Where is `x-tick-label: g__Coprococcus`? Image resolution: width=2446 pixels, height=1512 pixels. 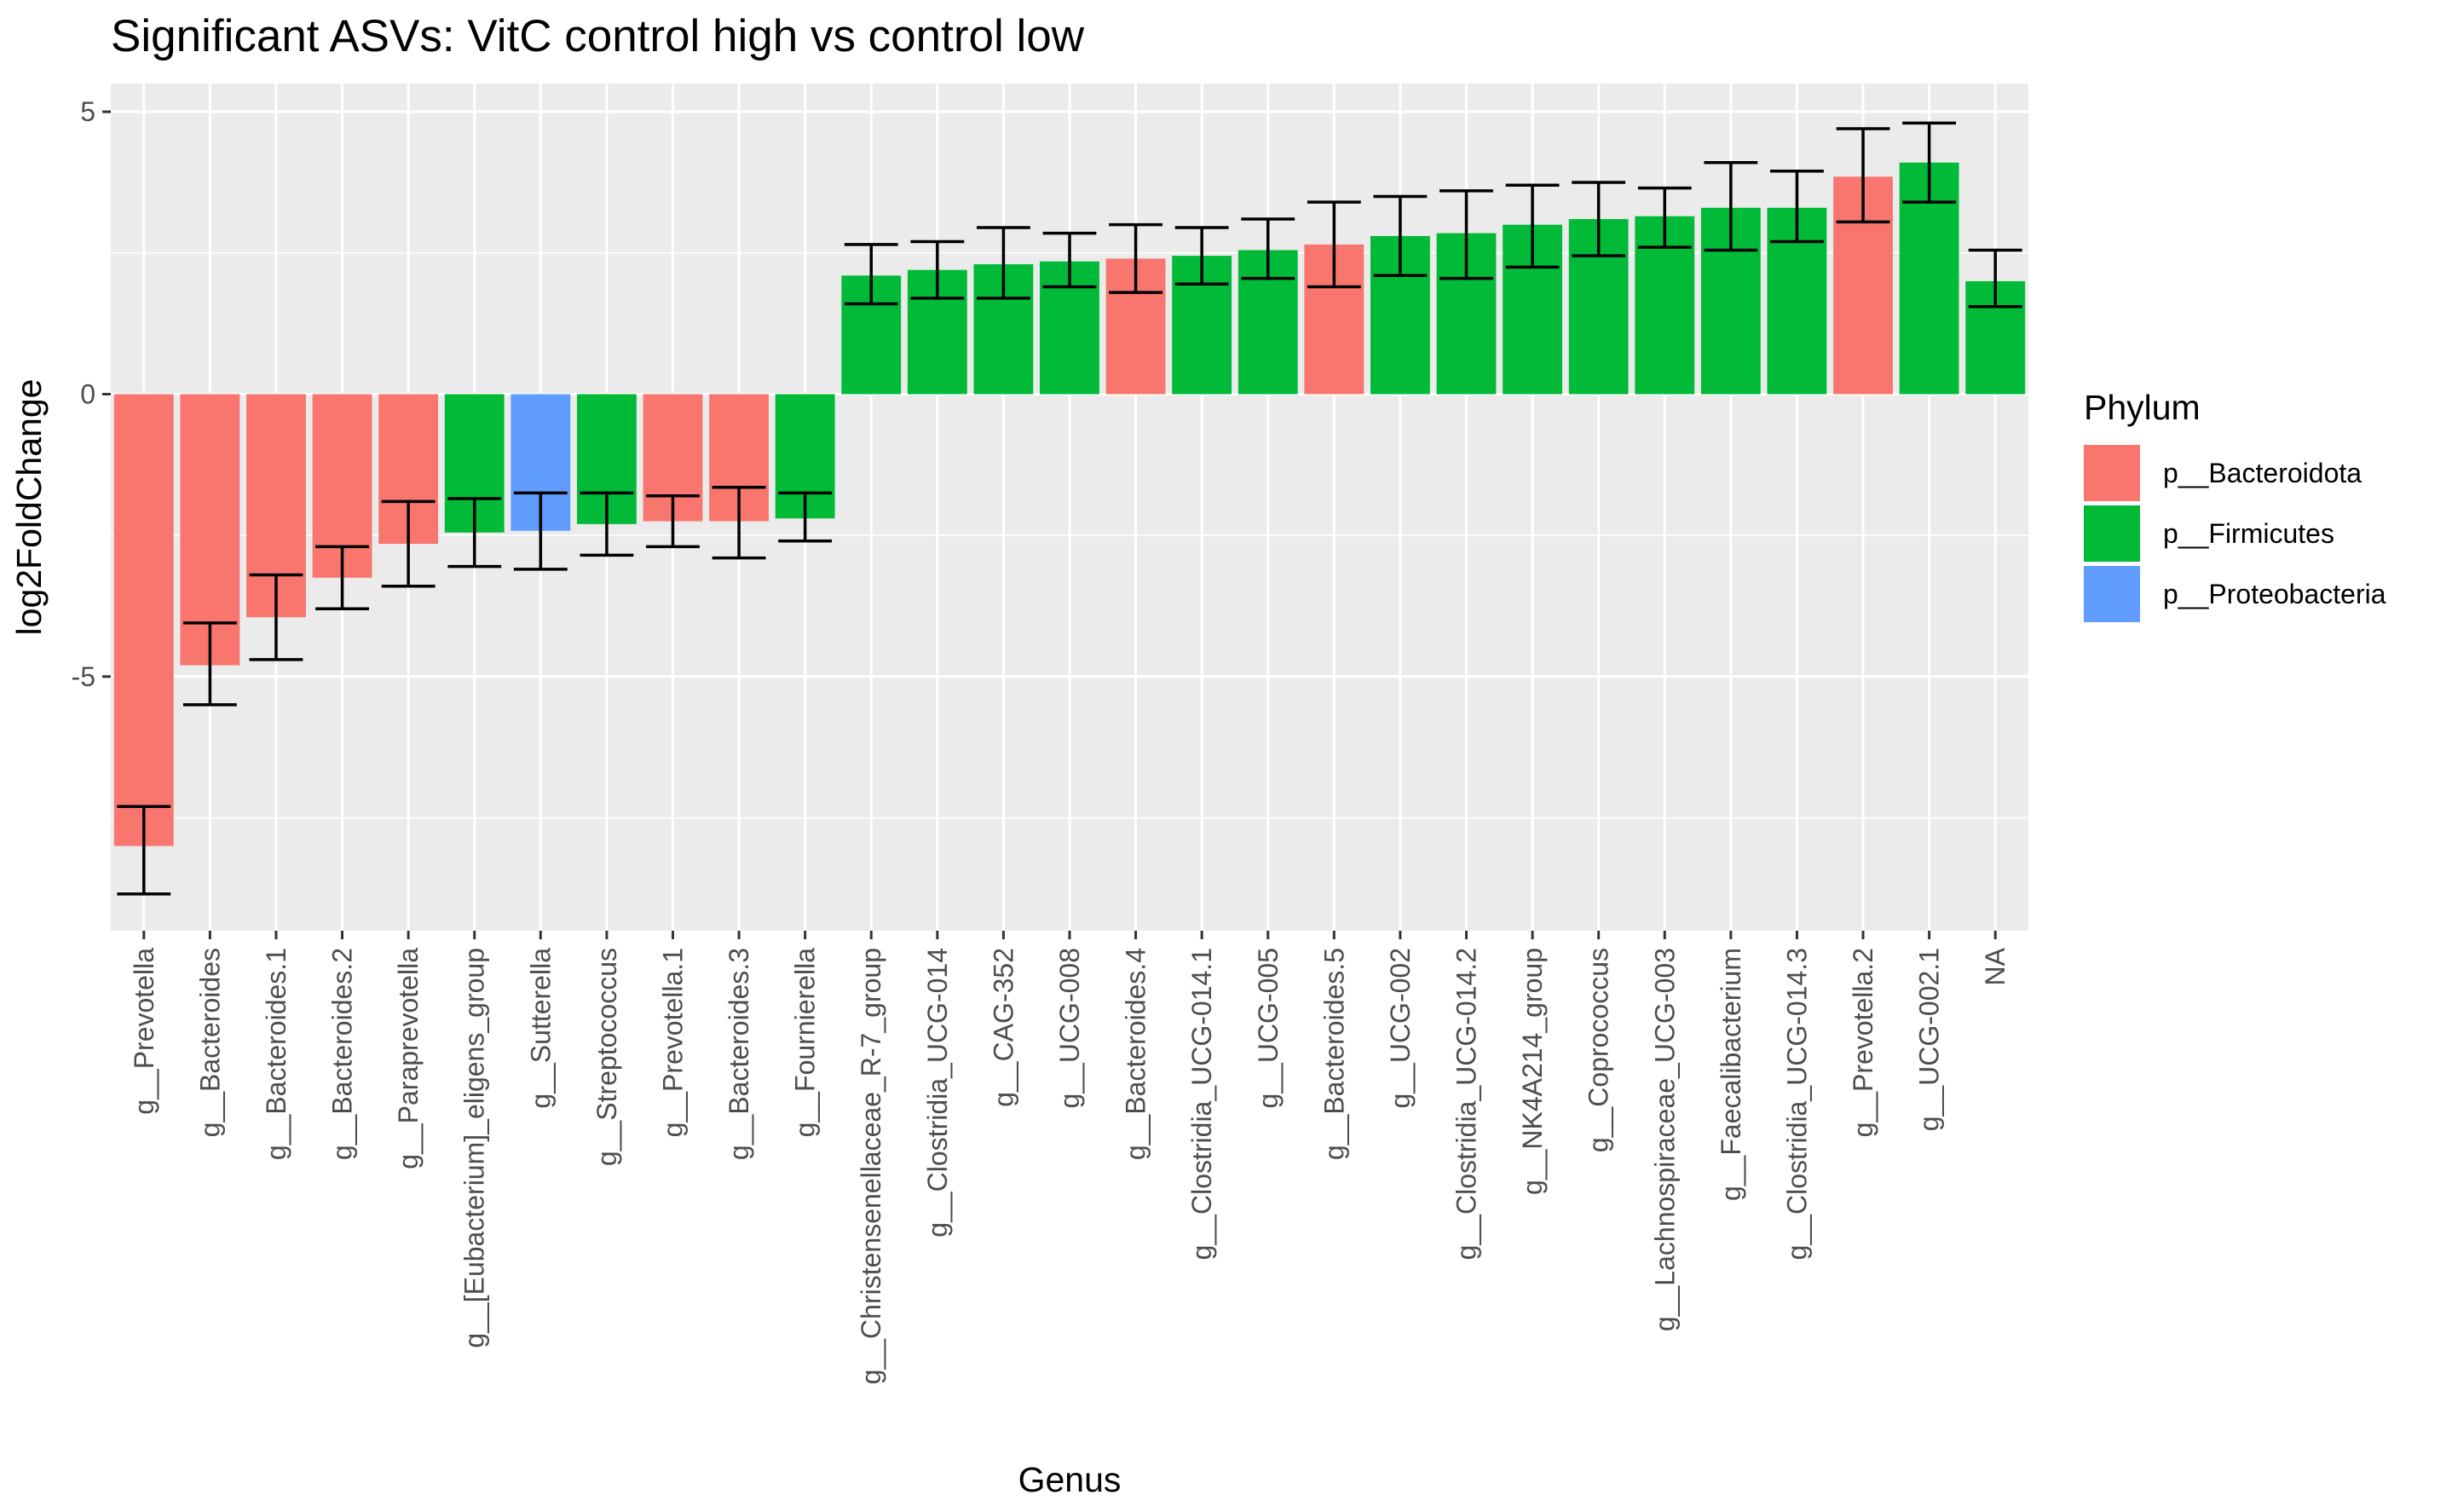
x-tick-label: g__Coprococcus is located at coordinates (1599, 1050).